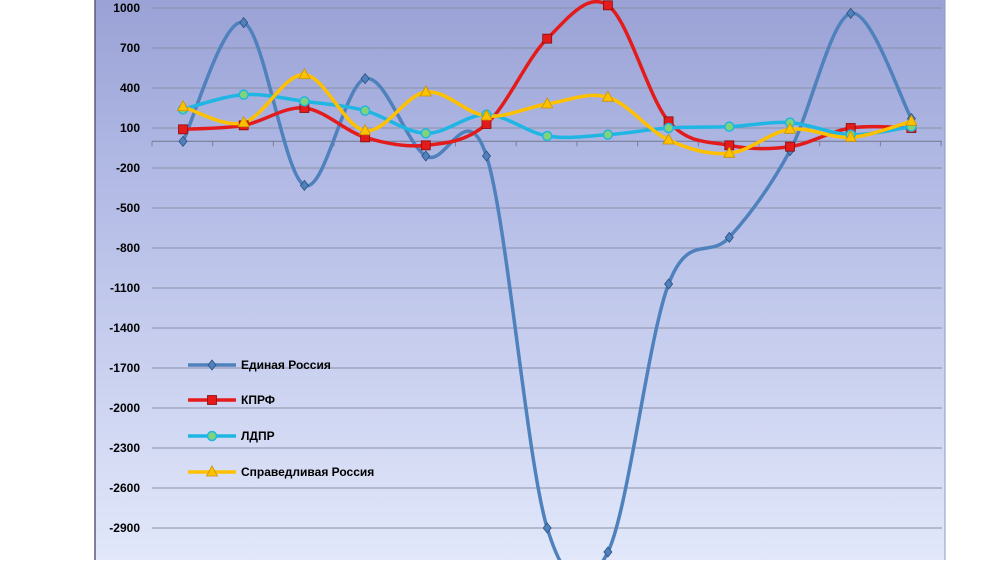  What do you see at coordinates (130, 48) in the screenshot?
I see `y-tick-label: 700` at bounding box center [130, 48].